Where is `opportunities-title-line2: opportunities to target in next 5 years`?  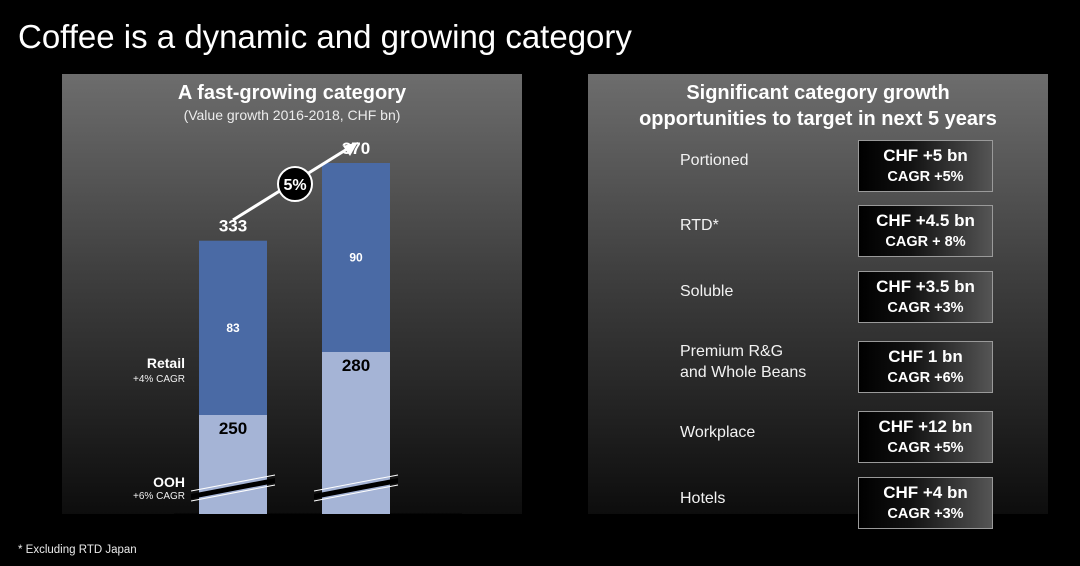
opportunities-title-line2: opportunities to target in next 5 years is located at coordinates (818, 119).